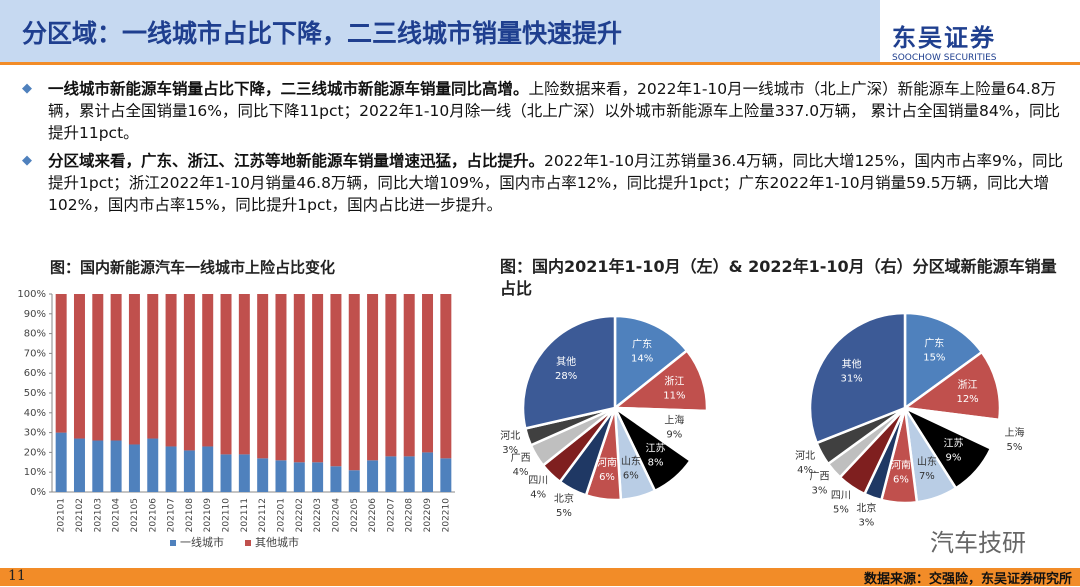 The image size is (1080, 587). Describe the element at coordinates (805, 470) in the screenshot. I see `pie-value-label: 4%` at that location.